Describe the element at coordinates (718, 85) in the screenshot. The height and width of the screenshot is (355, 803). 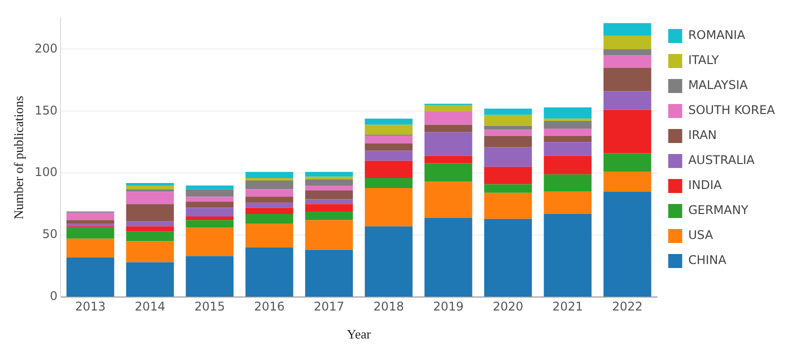
I see `legend-label: MALAYSIA` at that location.